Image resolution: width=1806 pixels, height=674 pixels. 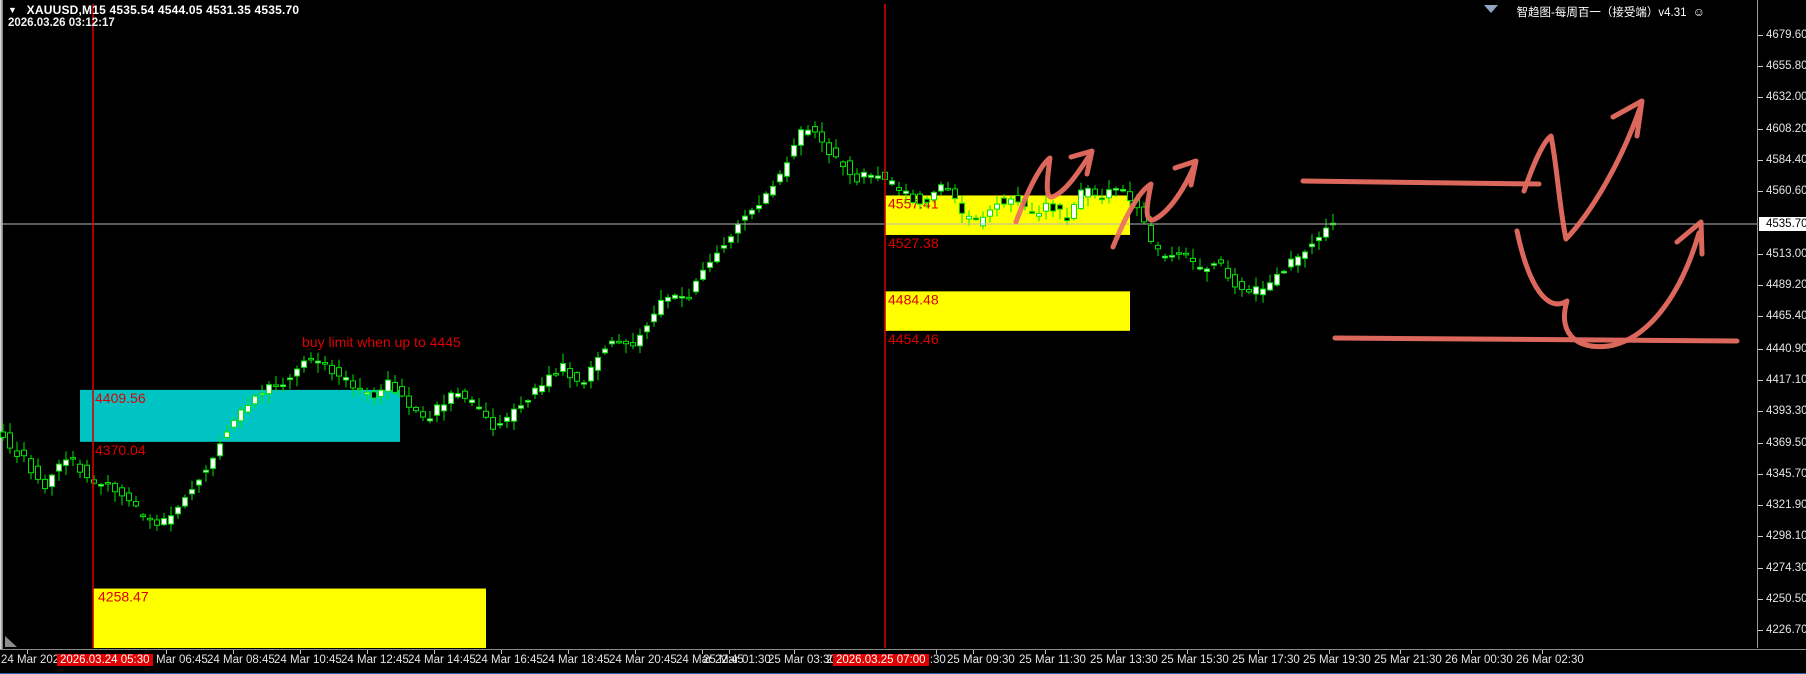 I want to click on time-label: 24 Mar 14:45, so click(x=442, y=660).